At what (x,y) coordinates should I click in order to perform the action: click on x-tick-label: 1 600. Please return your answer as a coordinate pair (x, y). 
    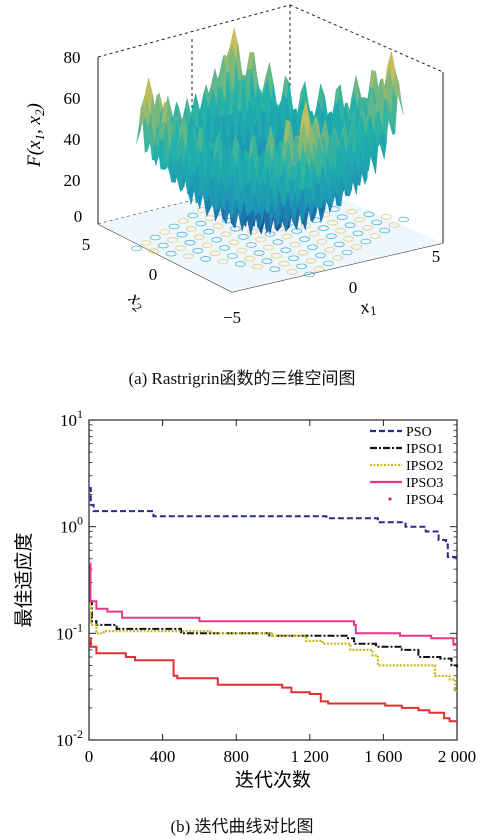
    Looking at the image, I should click on (383, 756).